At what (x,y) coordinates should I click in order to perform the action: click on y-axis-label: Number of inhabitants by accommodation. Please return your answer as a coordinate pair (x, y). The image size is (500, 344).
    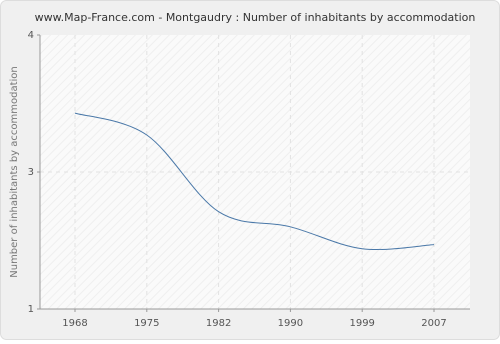
    Looking at the image, I should click on (14, 172).